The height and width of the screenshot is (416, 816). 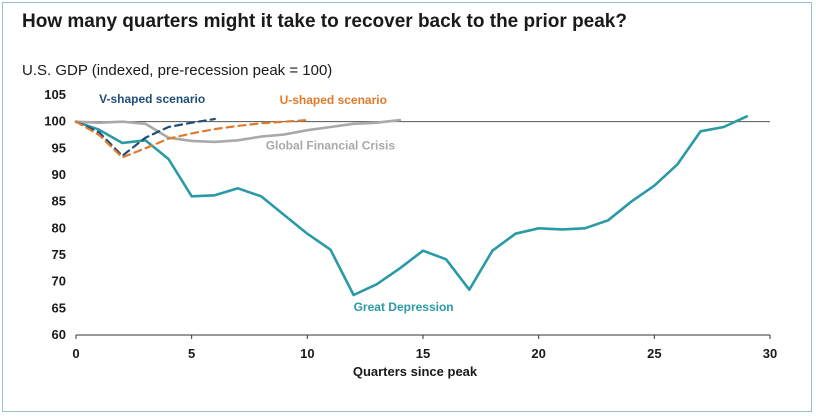 What do you see at coordinates (59, 147) in the screenshot?
I see `y-tick-label: 95` at bounding box center [59, 147].